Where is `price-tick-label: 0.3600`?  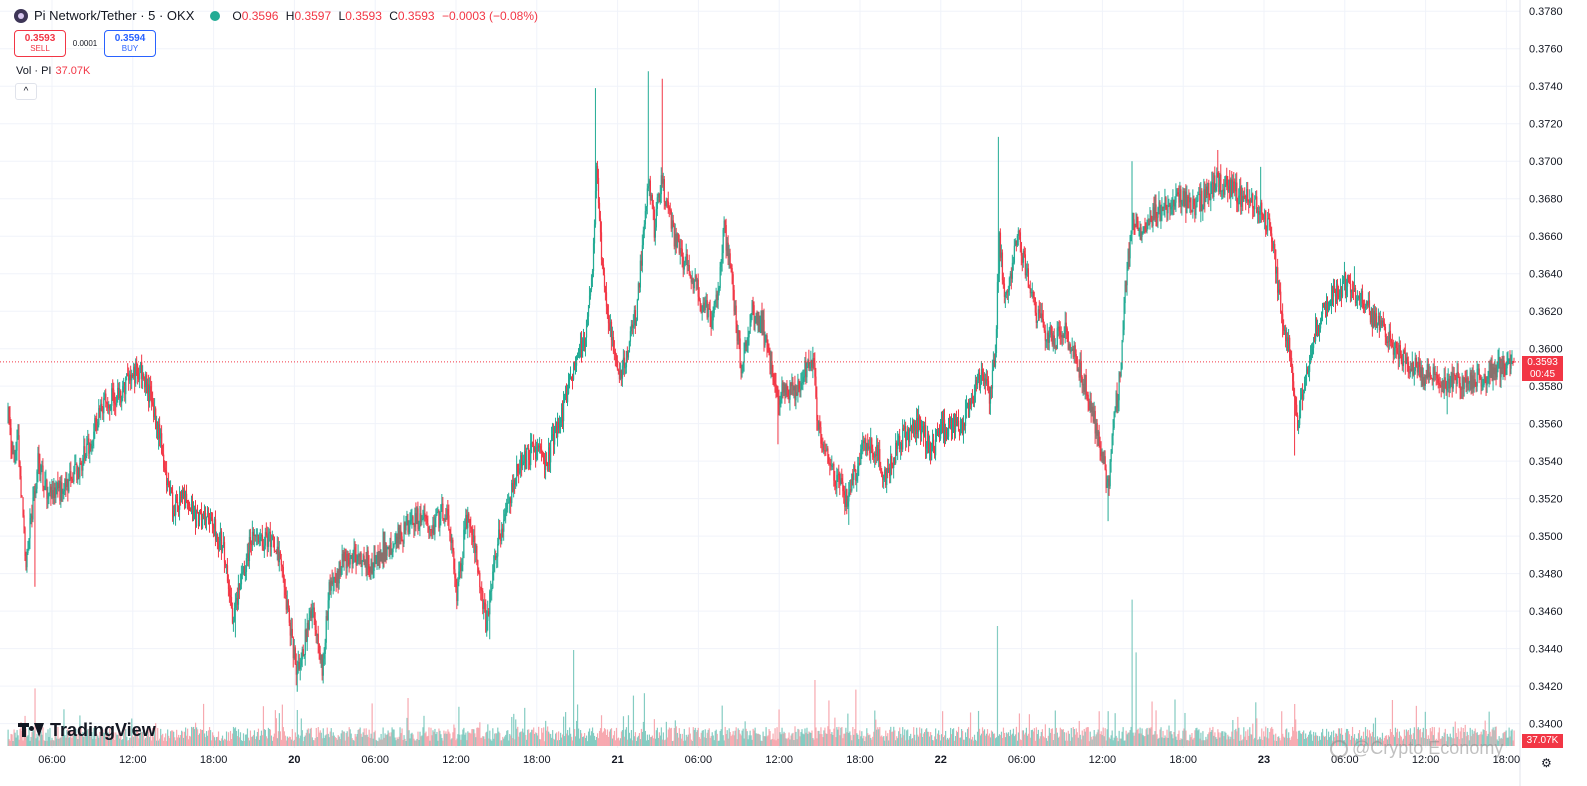
price-tick-label: 0.3600 is located at coordinates (1546, 350).